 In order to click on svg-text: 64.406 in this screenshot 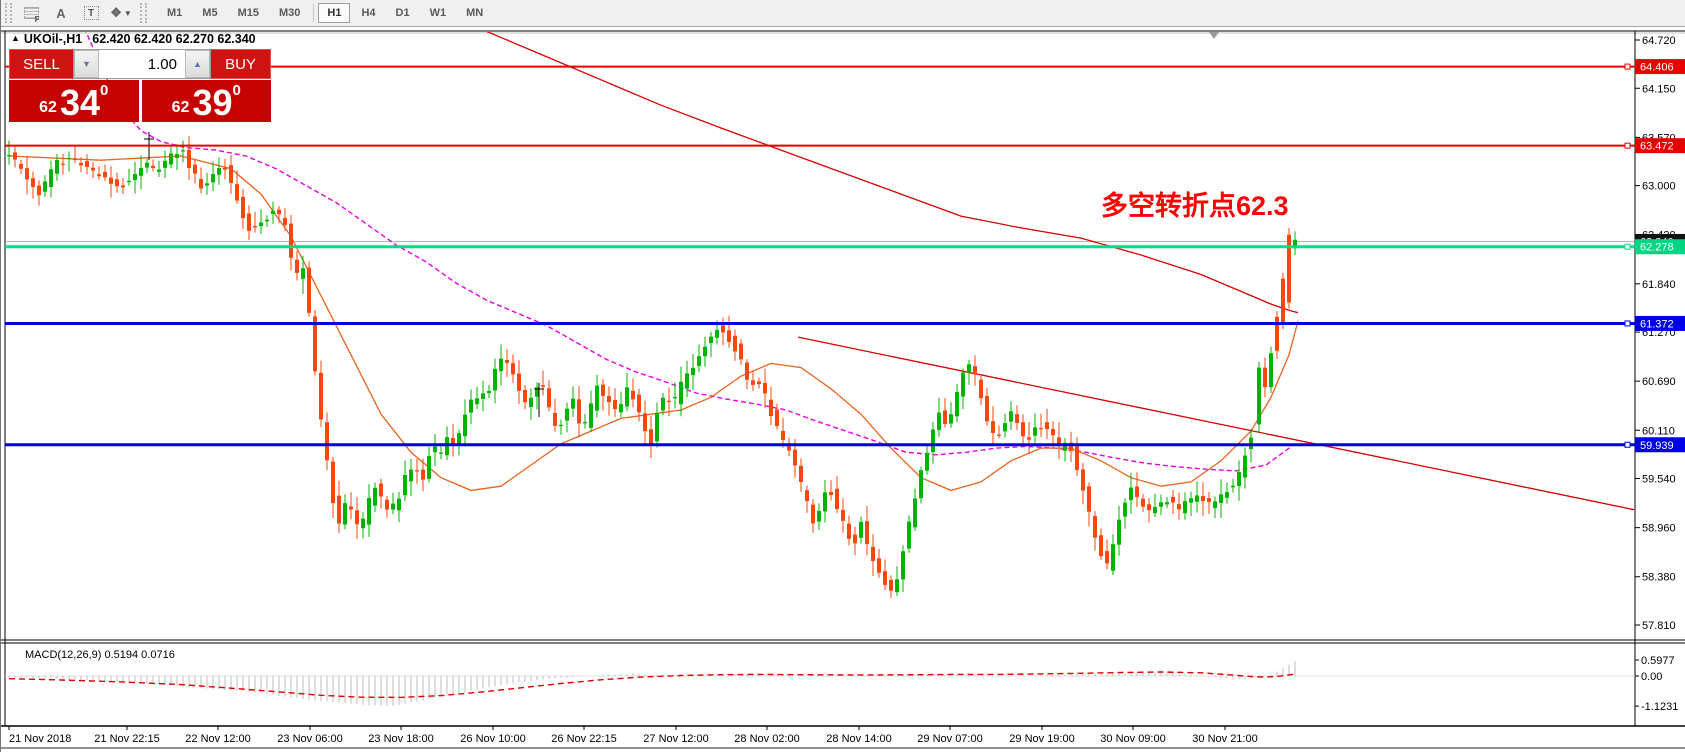, I will do `click(1657, 68)`.